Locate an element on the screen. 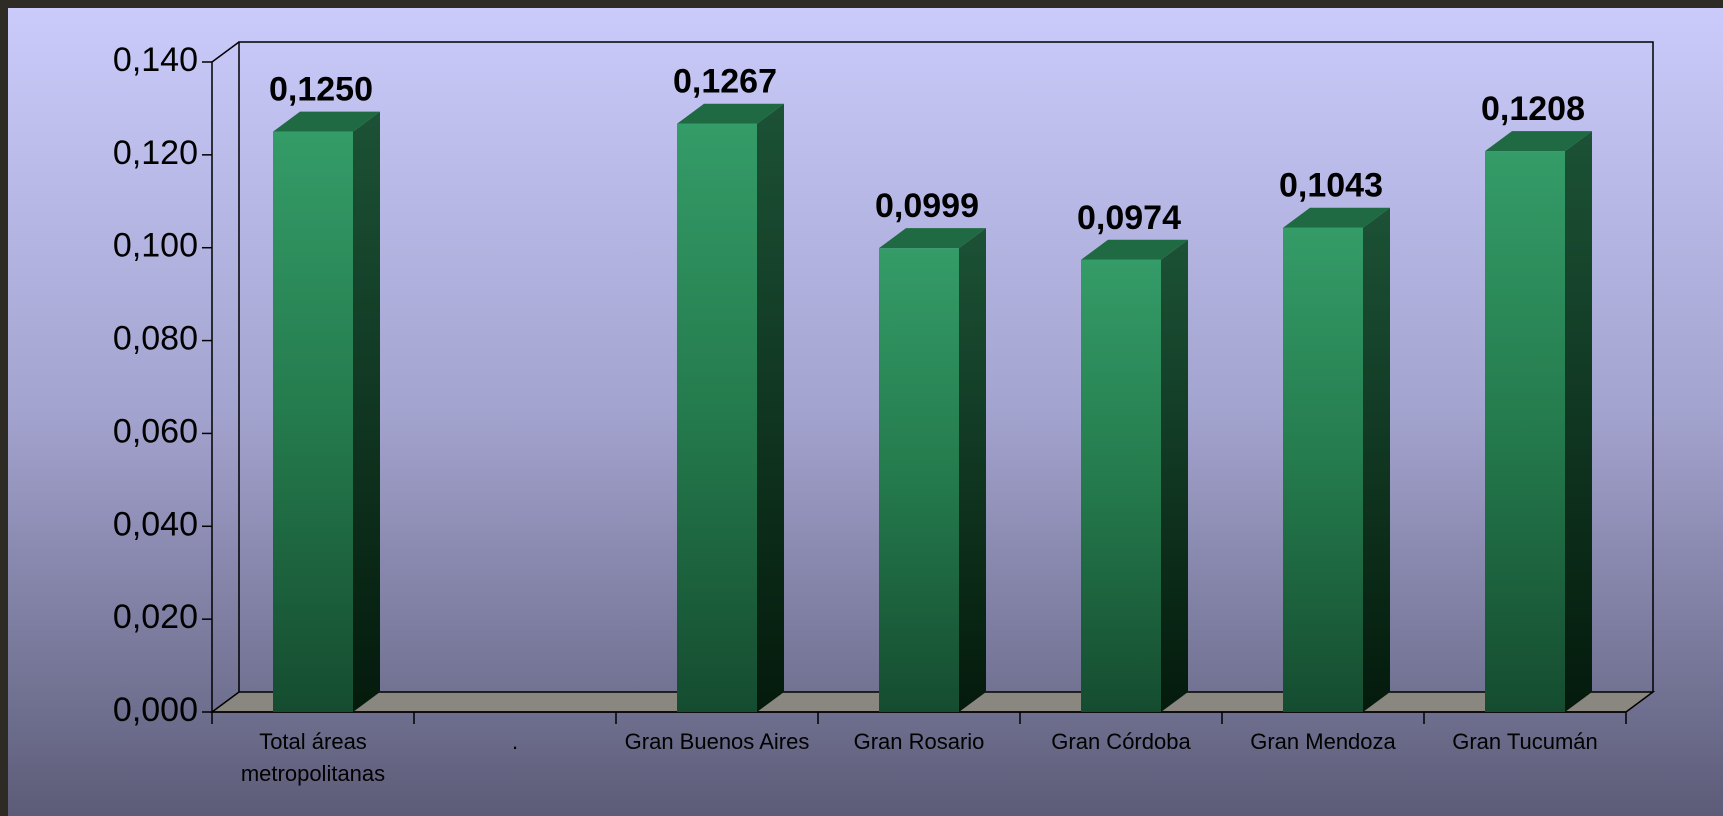 The image size is (1723, 816). y-tick-label: 0,060 is located at coordinates (155, 431).